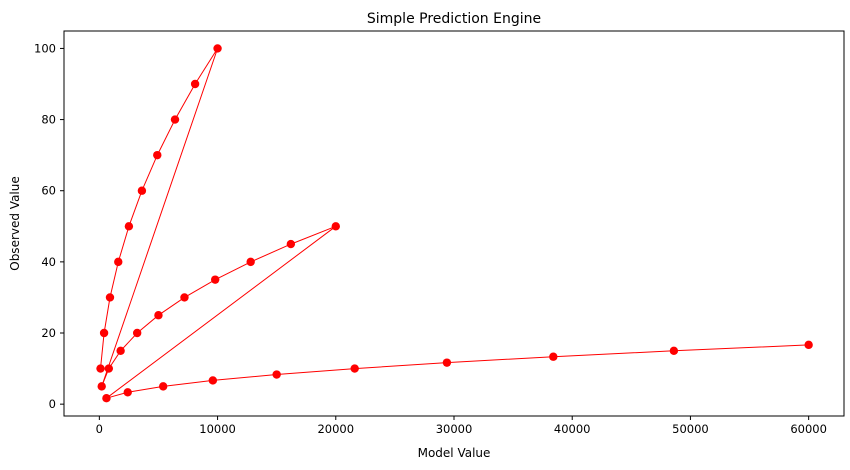  What do you see at coordinates (45, 48) in the screenshot?
I see `y-tick-label: 100` at bounding box center [45, 48].